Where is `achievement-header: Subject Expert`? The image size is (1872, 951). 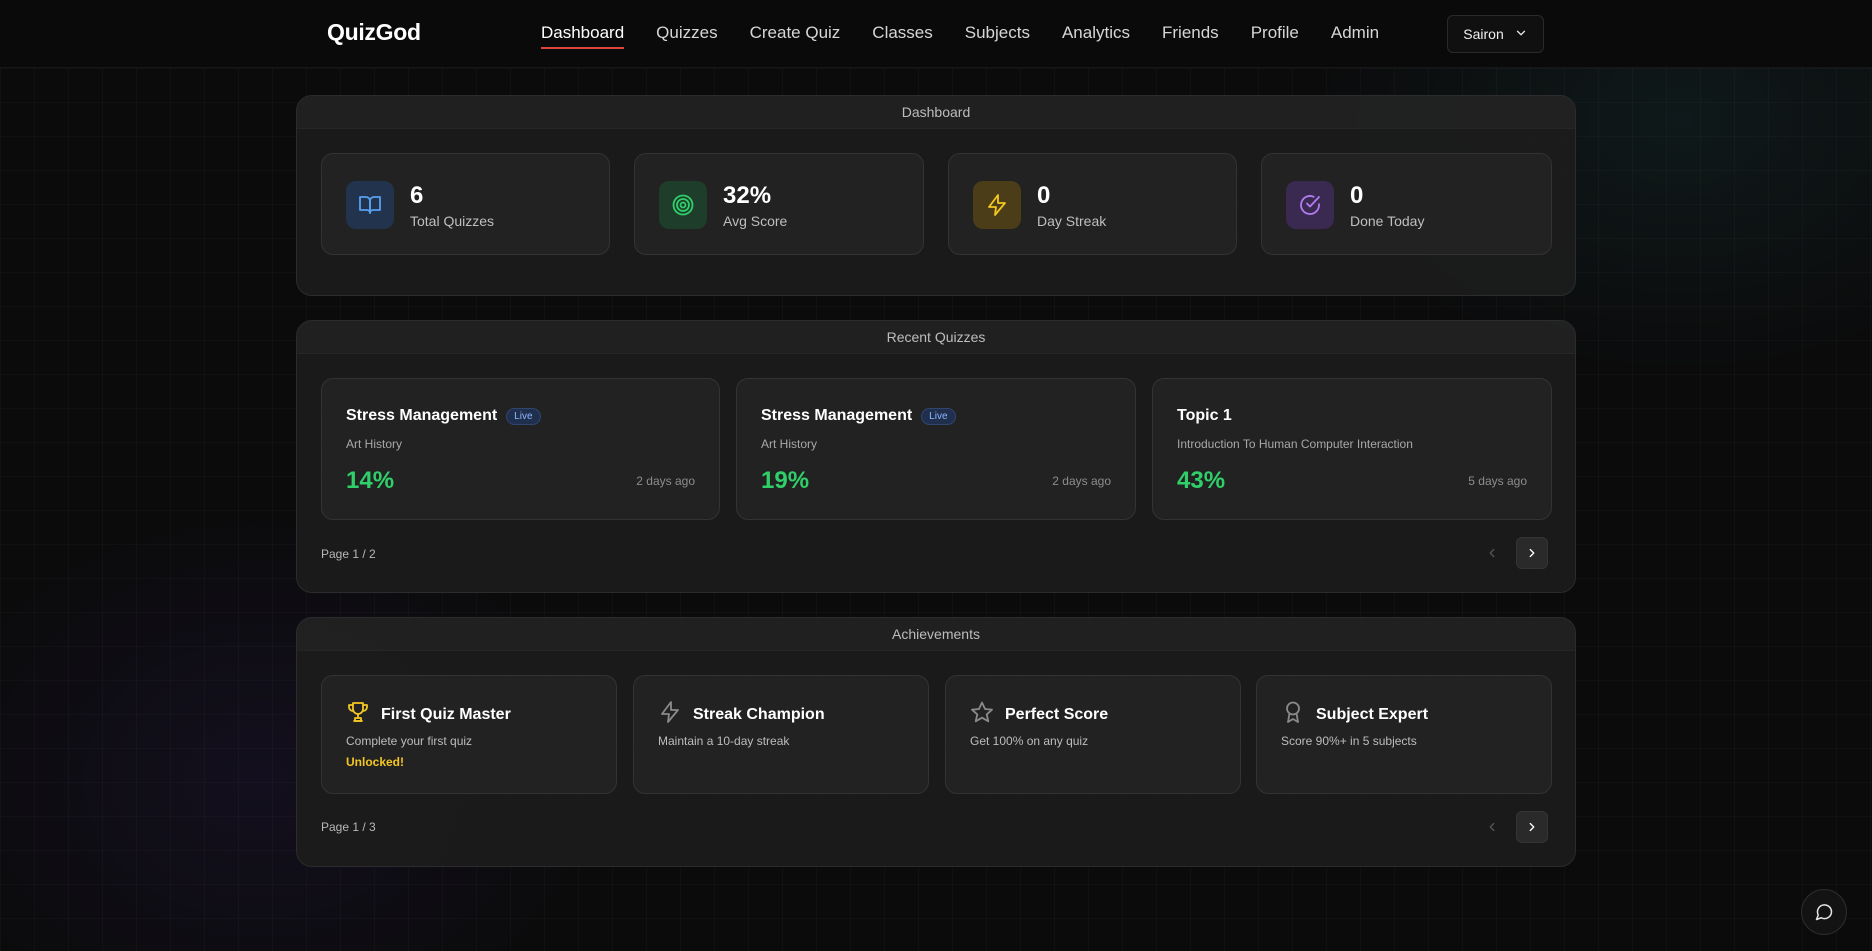
achievement-header: Subject Expert is located at coordinates (1354, 714).